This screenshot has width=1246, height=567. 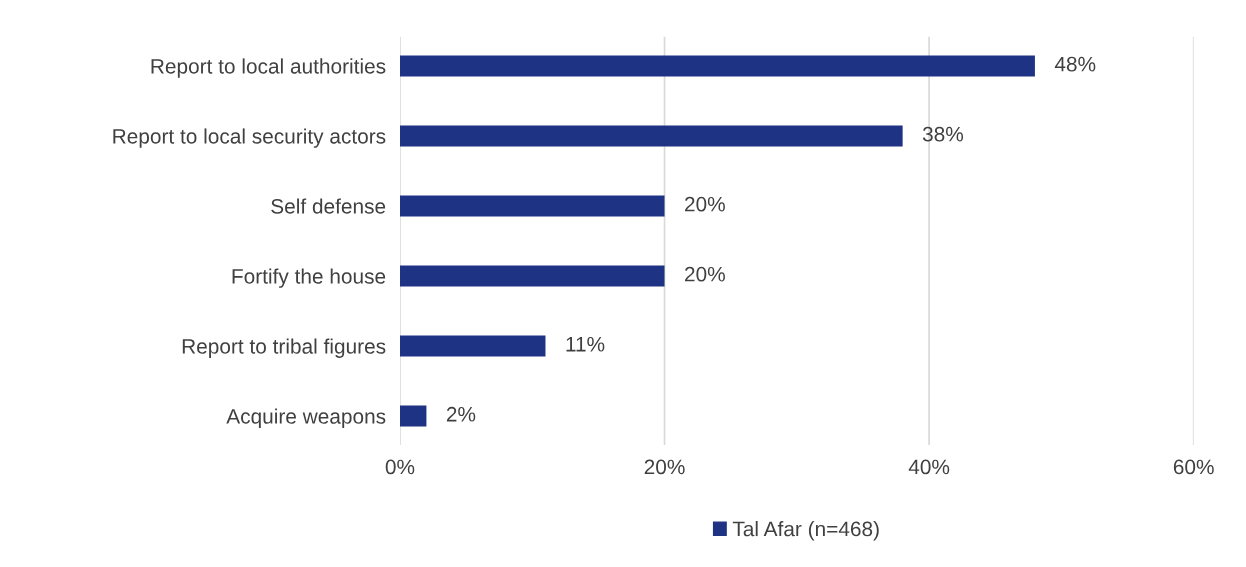 I want to click on data-label: 2%, so click(x=461, y=414).